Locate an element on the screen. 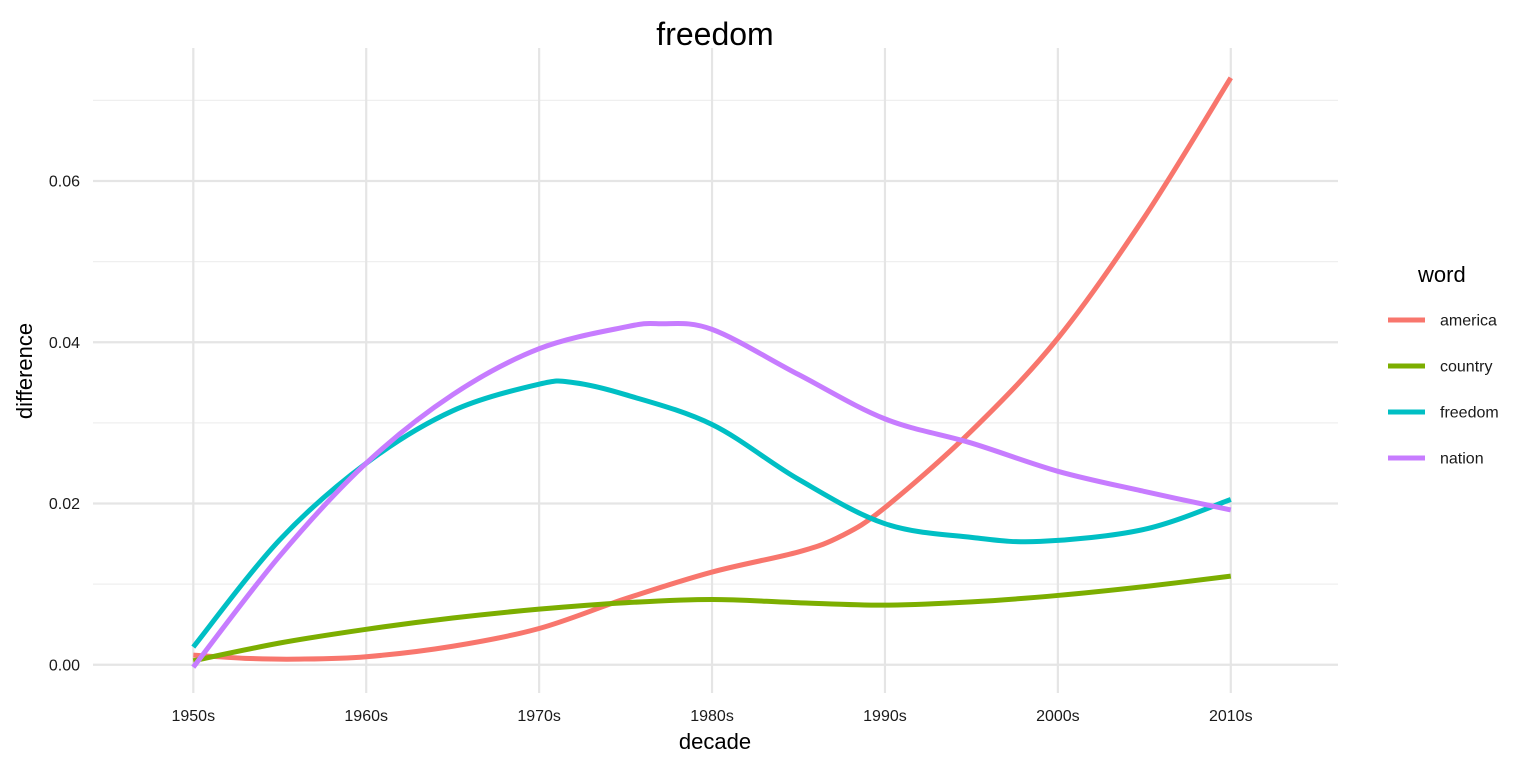 The image size is (1536, 773). legend-title: word is located at coordinates (1441, 274).